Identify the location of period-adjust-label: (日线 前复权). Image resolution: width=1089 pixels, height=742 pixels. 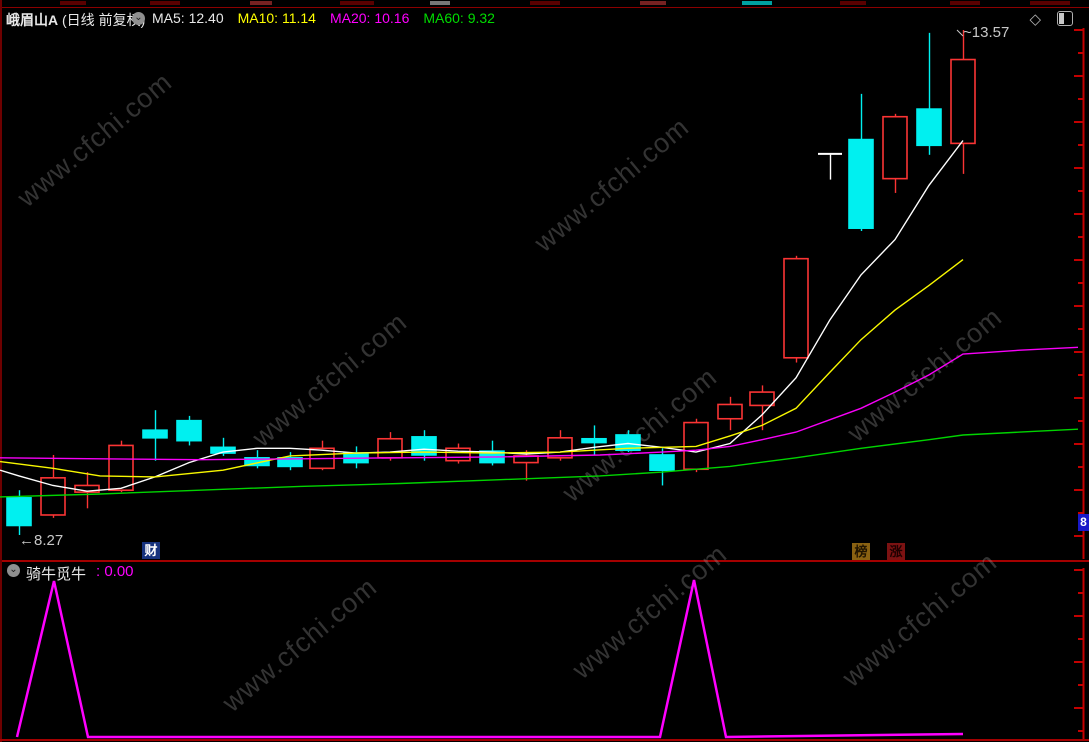
(104, 20).